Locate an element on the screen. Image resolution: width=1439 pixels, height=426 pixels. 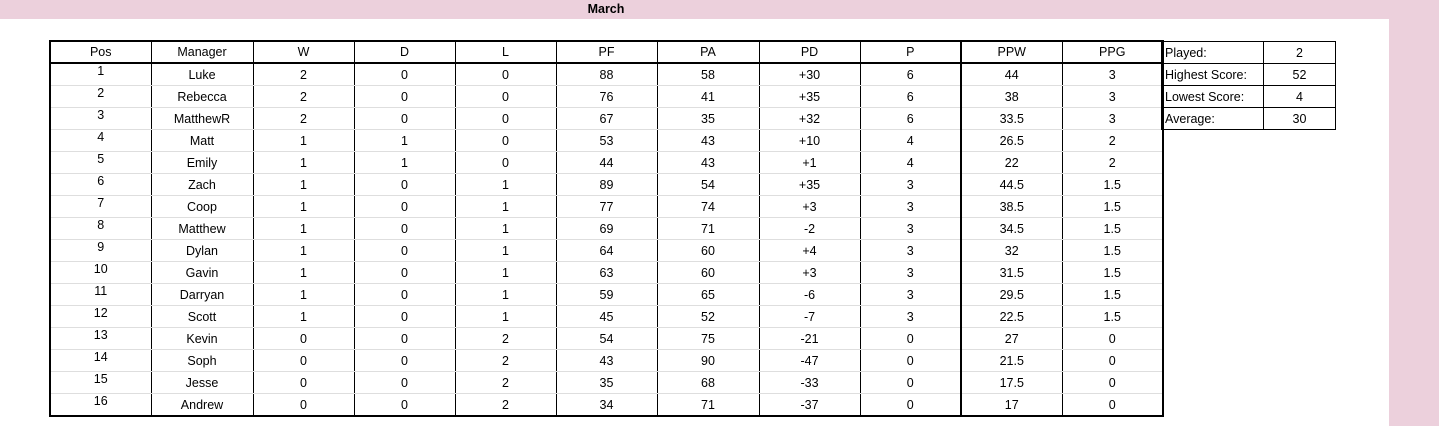
cell-pos: 14 is located at coordinates (100, 360).